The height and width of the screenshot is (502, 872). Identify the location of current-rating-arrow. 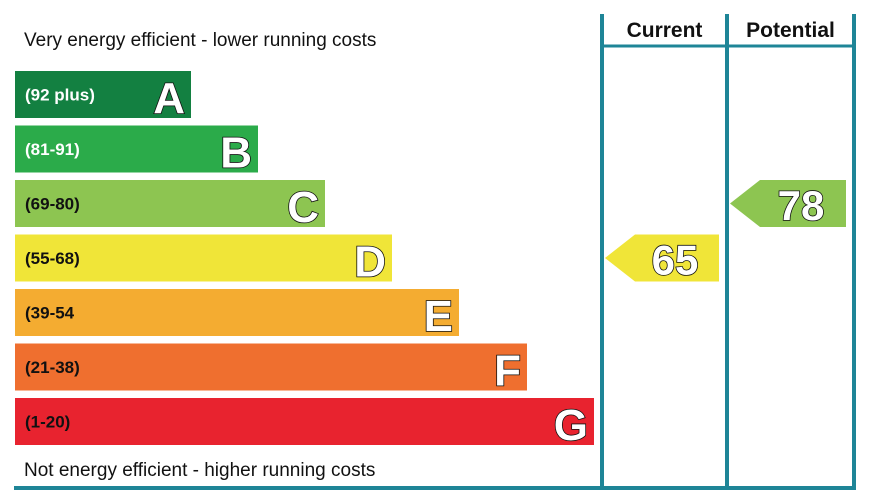
(662, 258).